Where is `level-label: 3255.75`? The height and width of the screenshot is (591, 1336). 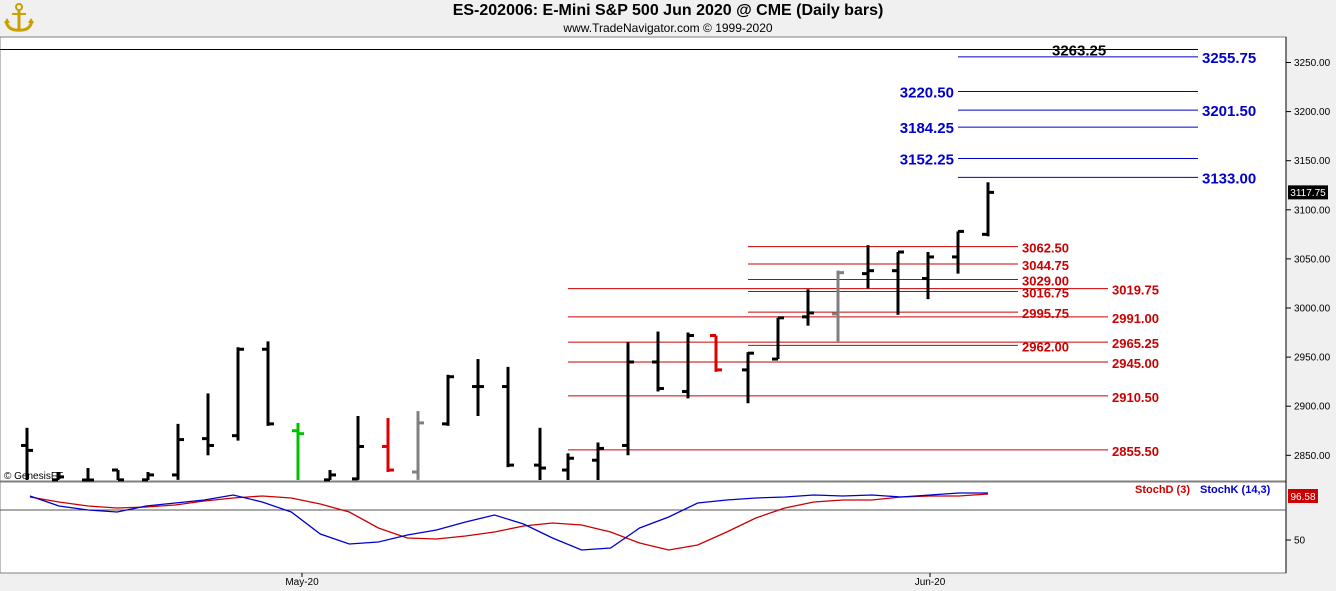 level-label: 3255.75 is located at coordinates (1229, 58).